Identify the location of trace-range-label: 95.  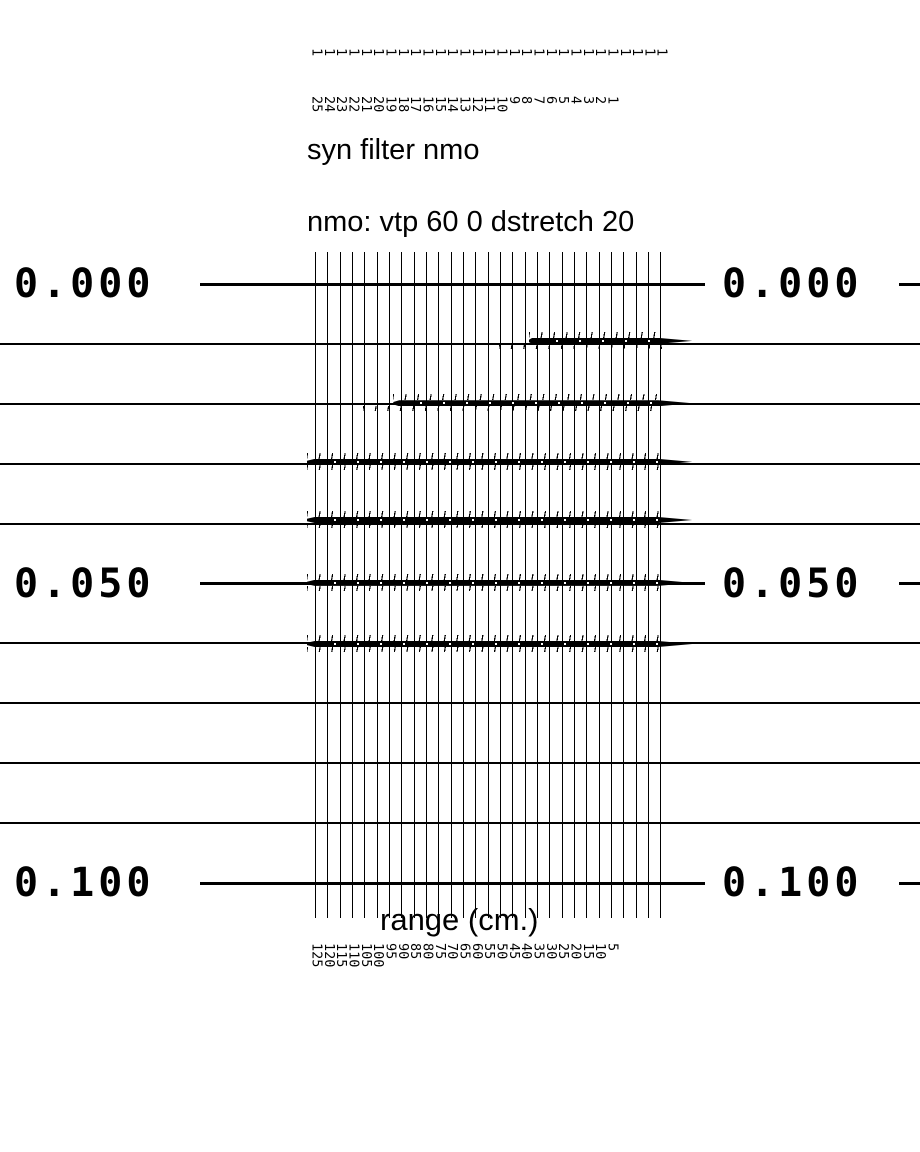
(390, 951).